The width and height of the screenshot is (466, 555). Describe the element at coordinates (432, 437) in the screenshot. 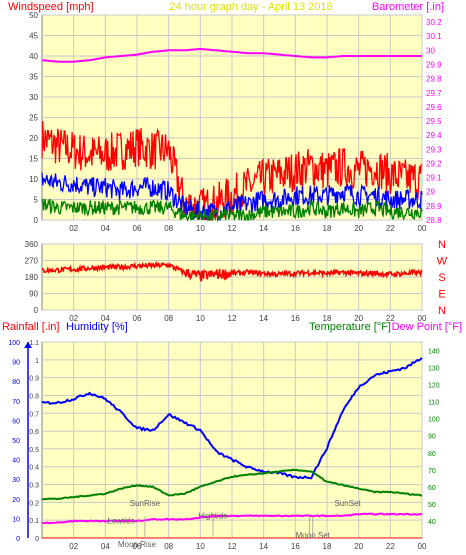

I see `temperature-y-tick-label: 90` at that location.